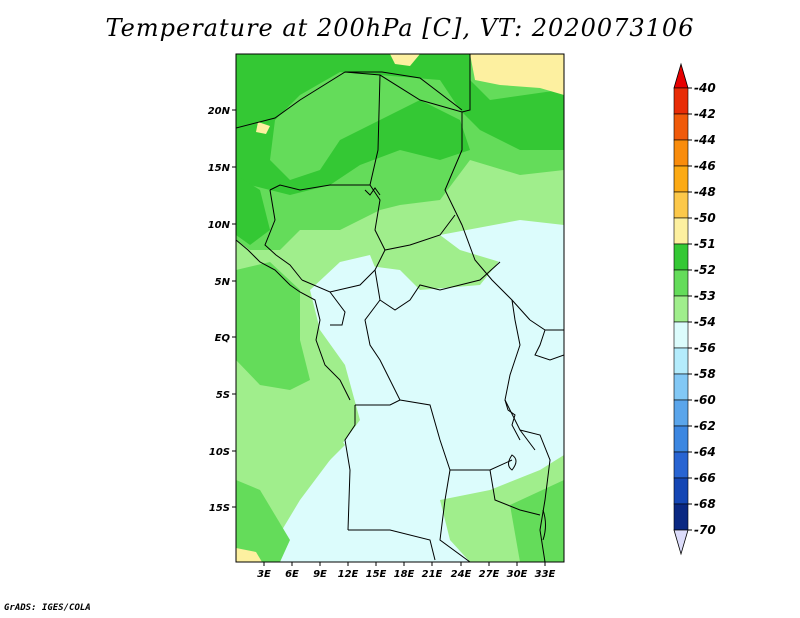  What do you see at coordinates (219, 225) in the screenshot?
I see `lat-tick-label: 10N` at bounding box center [219, 225].